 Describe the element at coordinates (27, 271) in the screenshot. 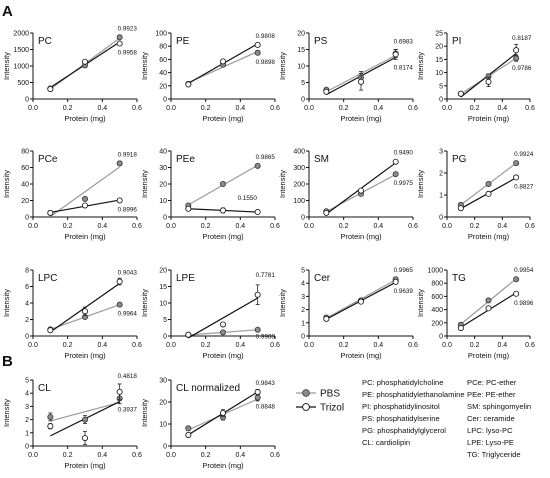

I see `y-tick-label: 8` at that location.